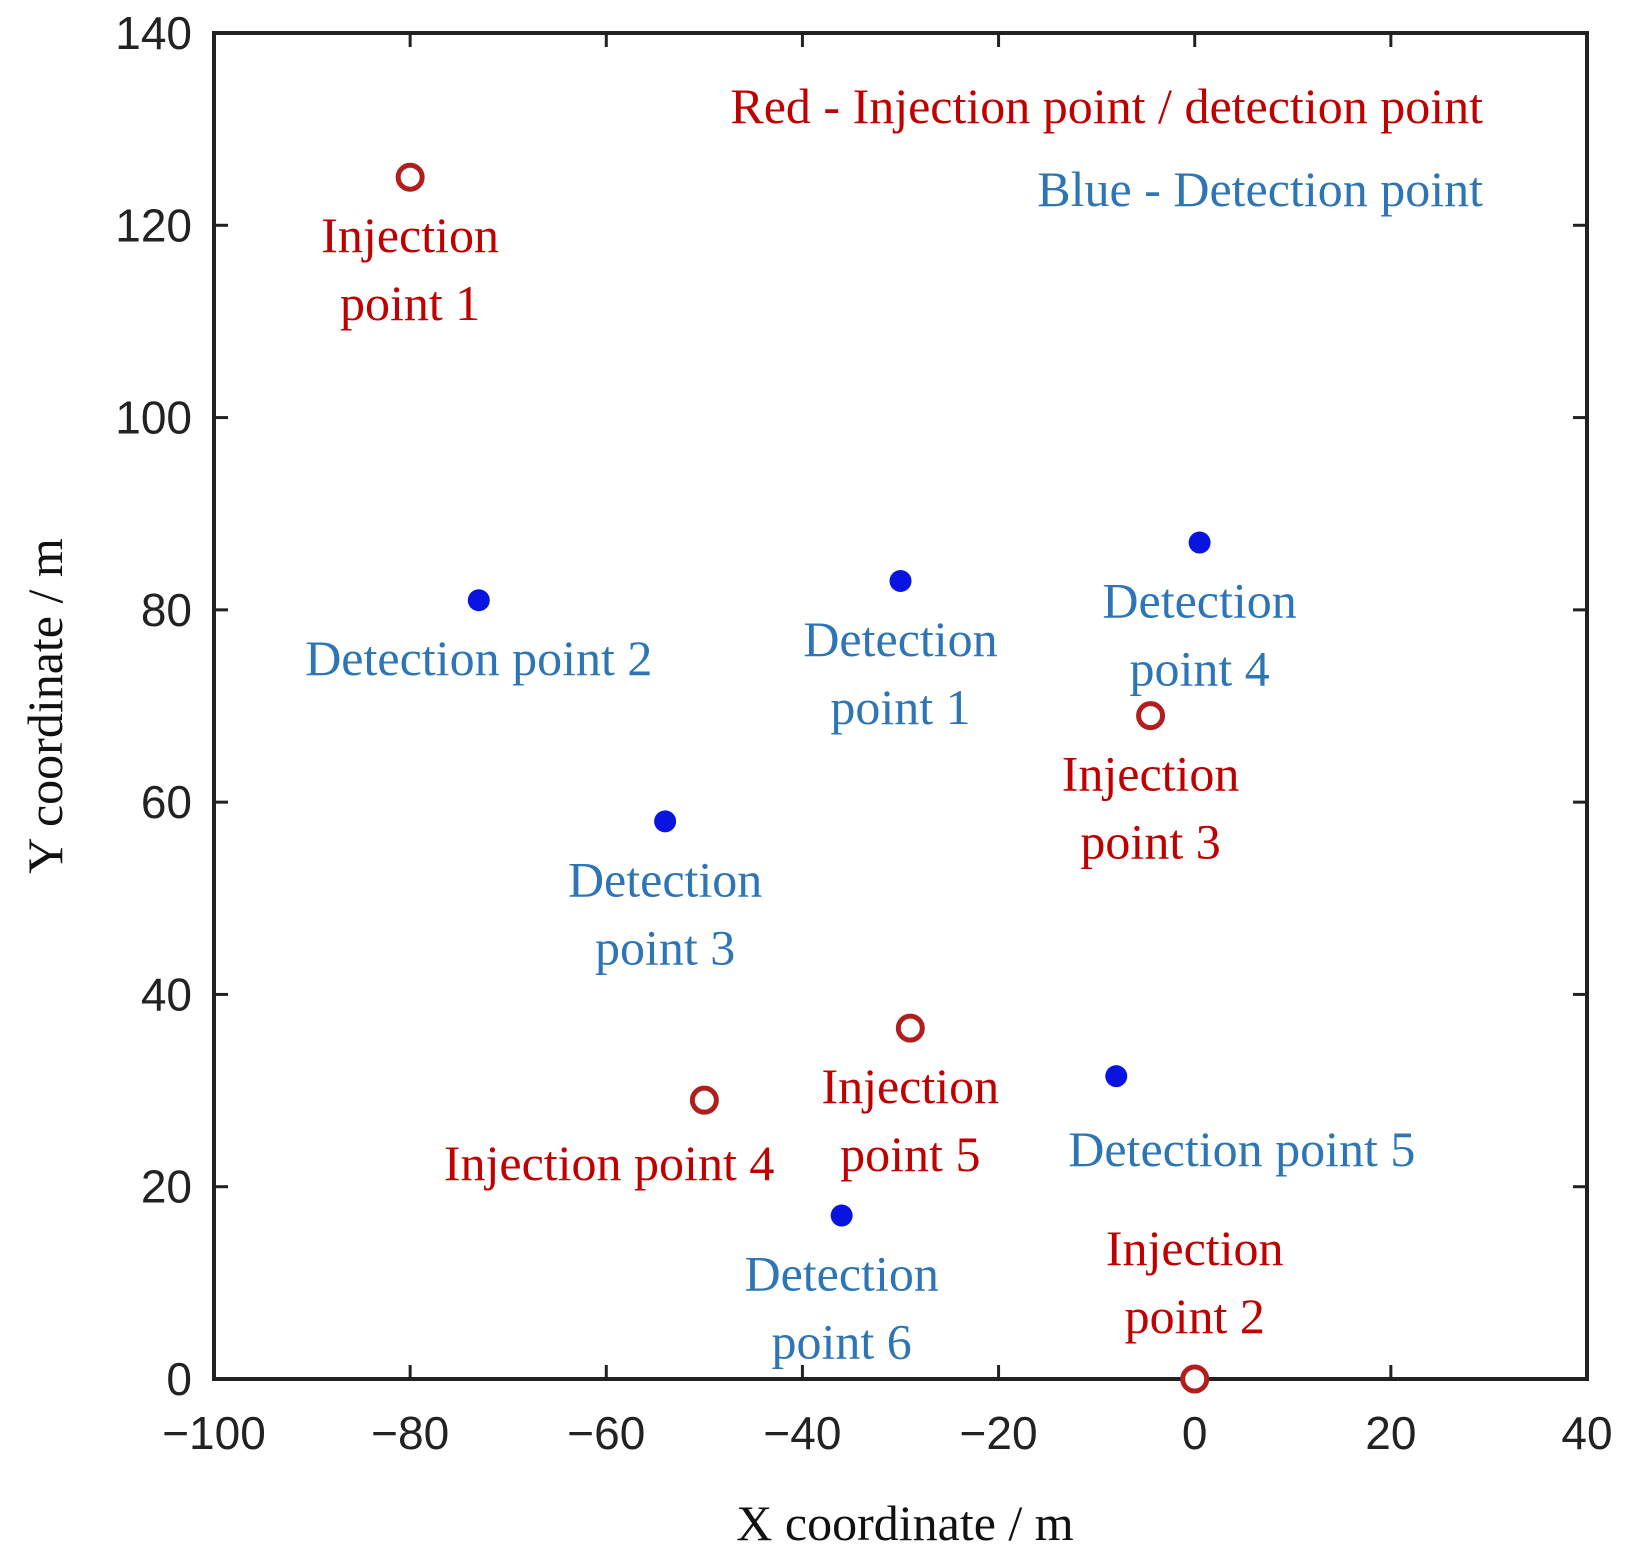 This screenshot has height=1564, width=1626. Describe the element at coordinates (905, 1523) in the screenshot. I see `x-axis-title: X coordinate / m` at that location.